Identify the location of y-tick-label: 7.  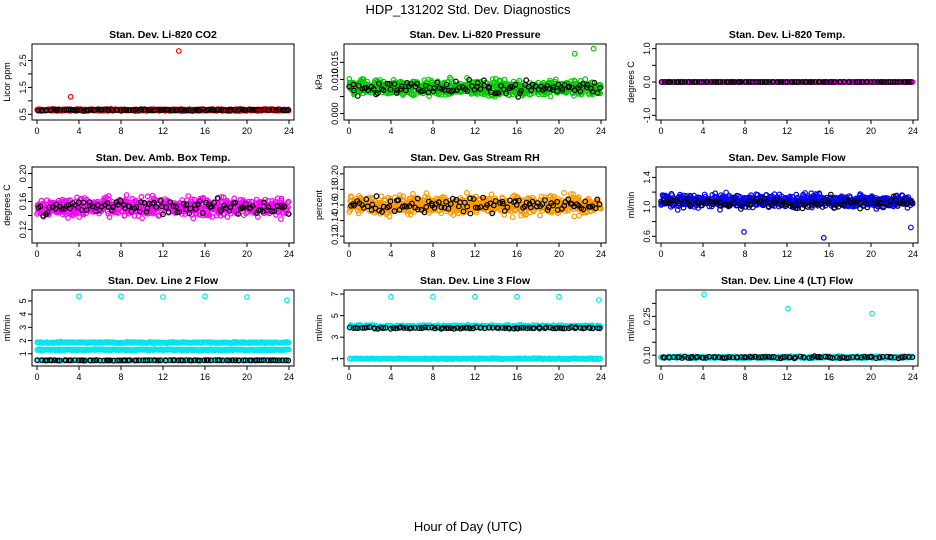
(335, 294).